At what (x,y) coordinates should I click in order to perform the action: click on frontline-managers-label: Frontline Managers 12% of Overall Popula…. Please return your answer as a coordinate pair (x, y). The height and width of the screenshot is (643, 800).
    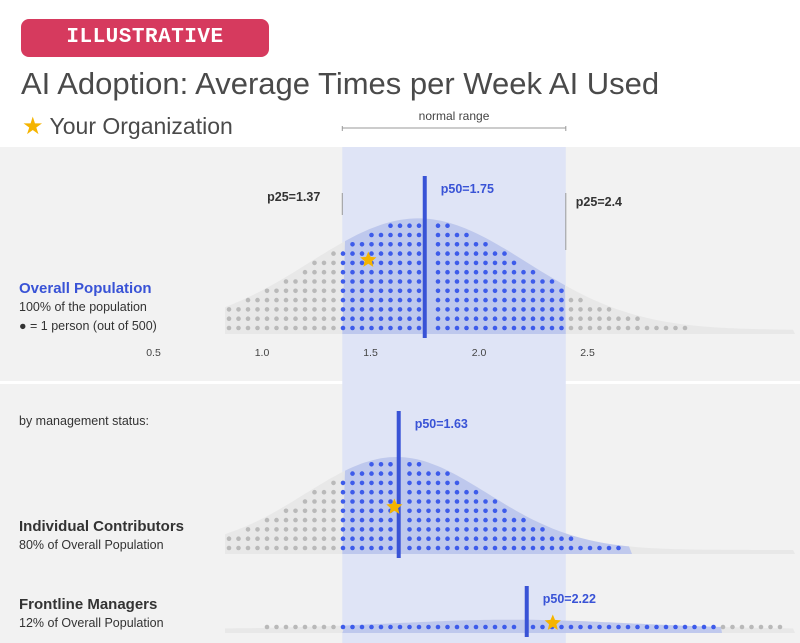
    Looking at the image, I should click on (91, 614).